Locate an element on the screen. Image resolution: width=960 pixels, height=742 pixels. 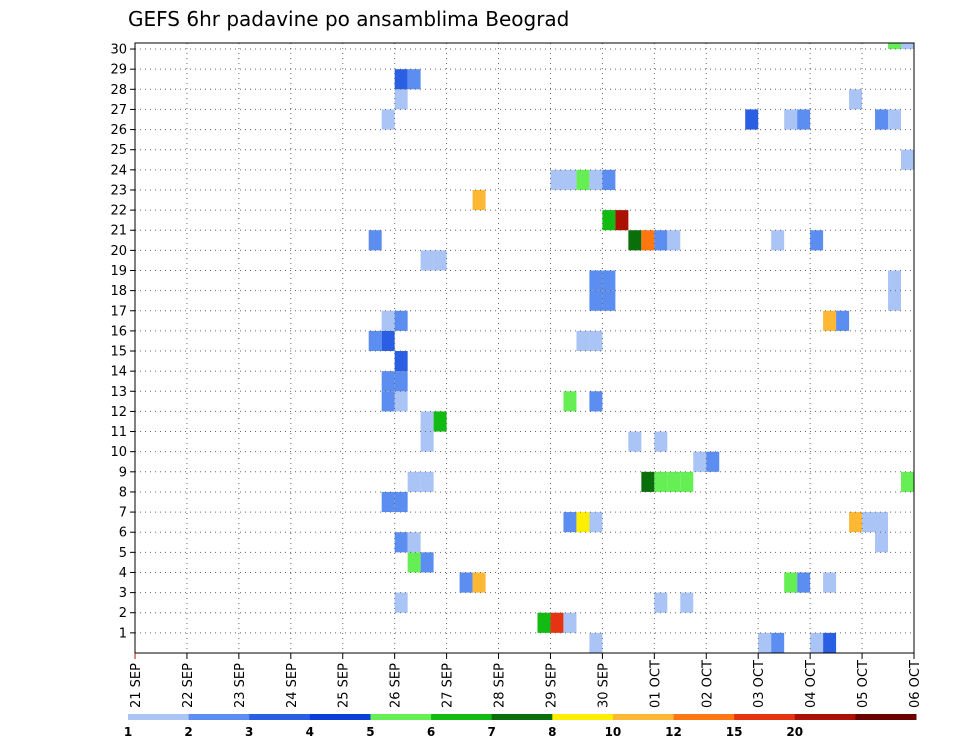
x-tick-label: 29 SEP is located at coordinates (551, 685).